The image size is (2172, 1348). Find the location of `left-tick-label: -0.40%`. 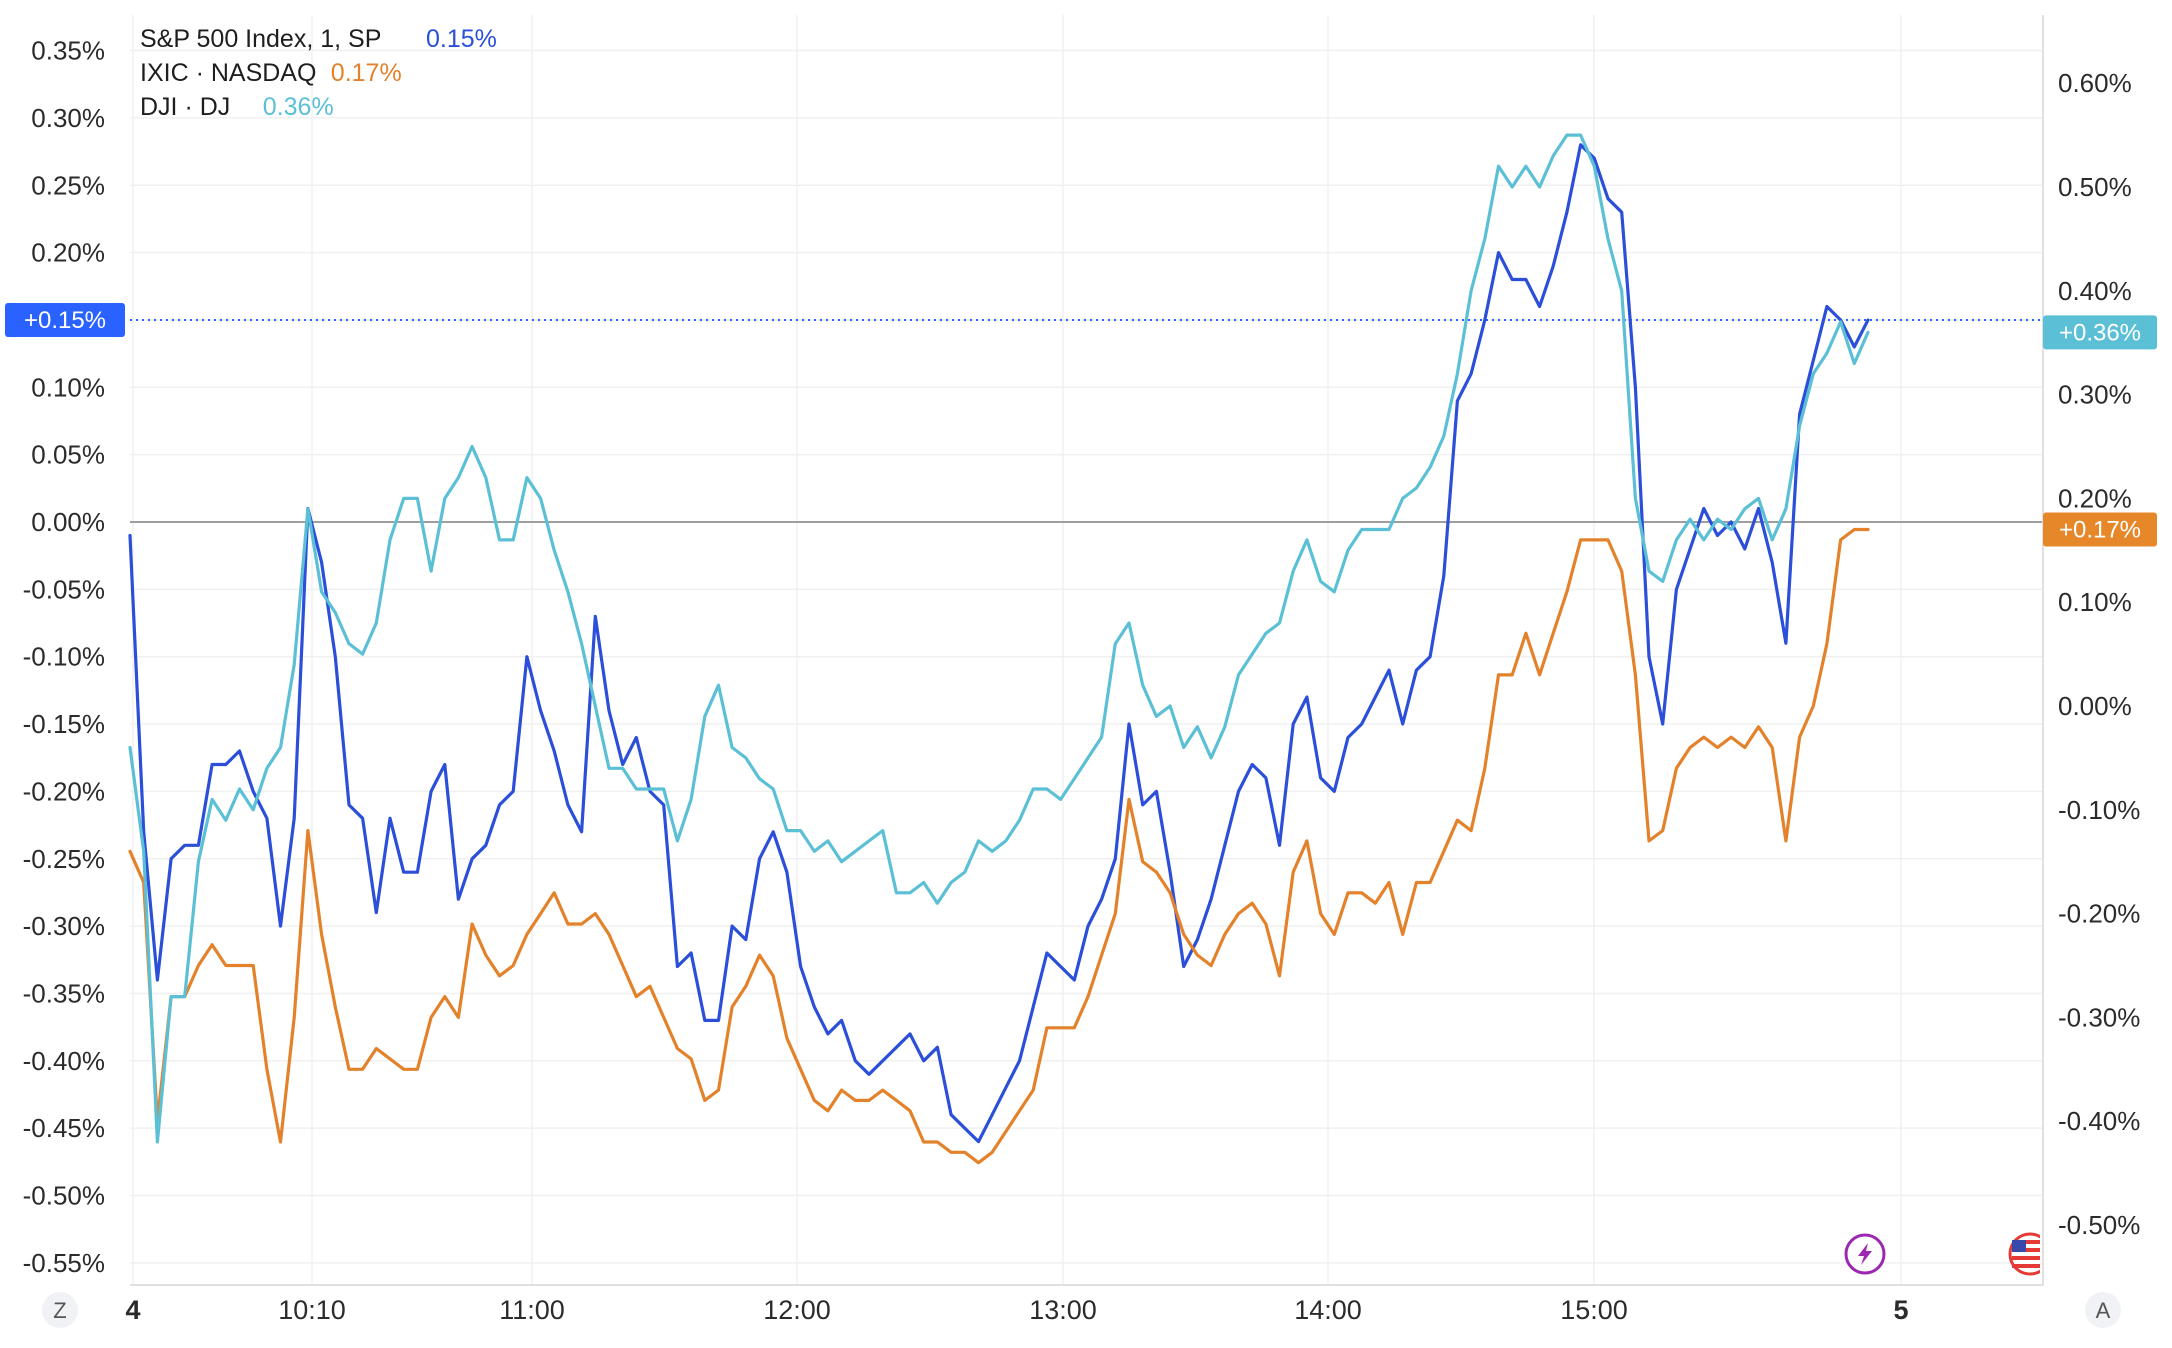

left-tick-label: -0.40% is located at coordinates (64, 1061).